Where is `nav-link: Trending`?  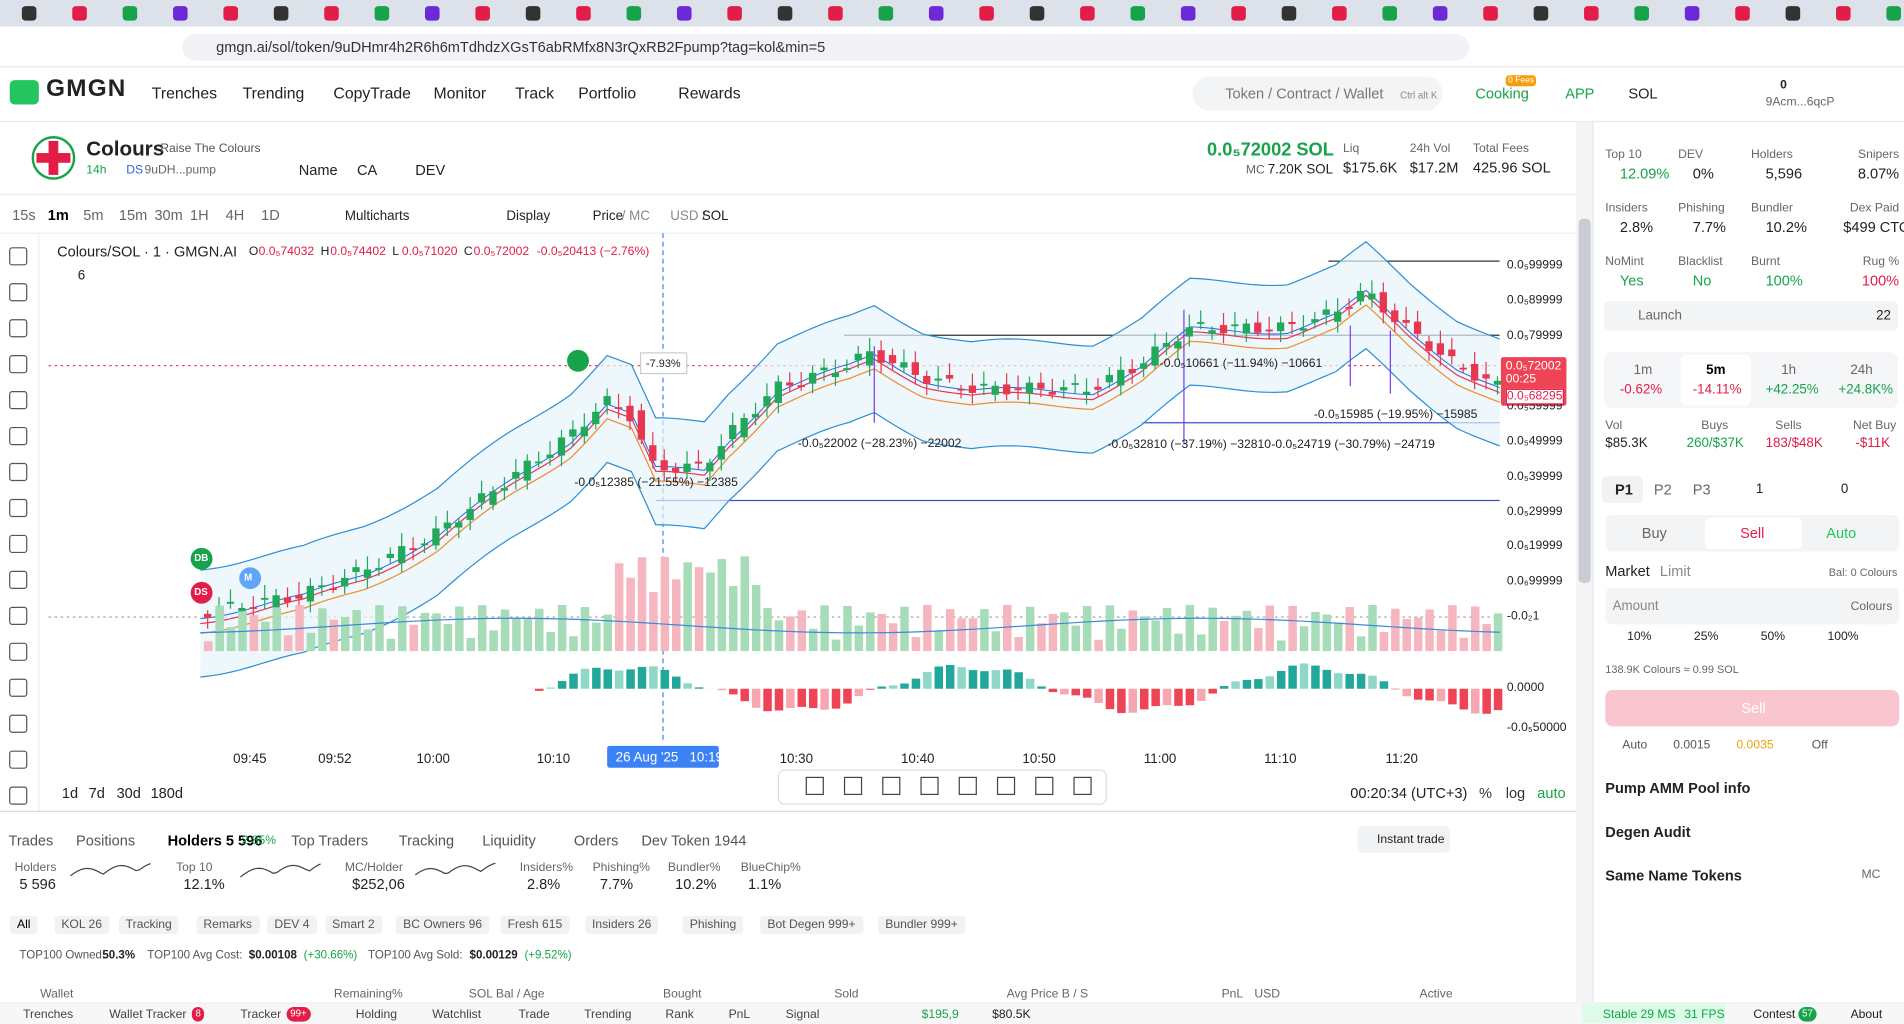 nav-link: Trending is located at coordinates (273, 93).